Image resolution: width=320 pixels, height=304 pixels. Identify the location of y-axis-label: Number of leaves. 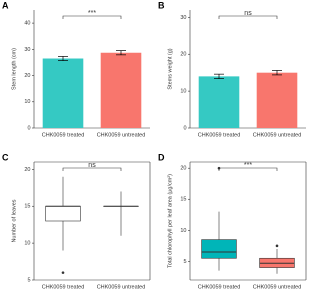
(14, 220).